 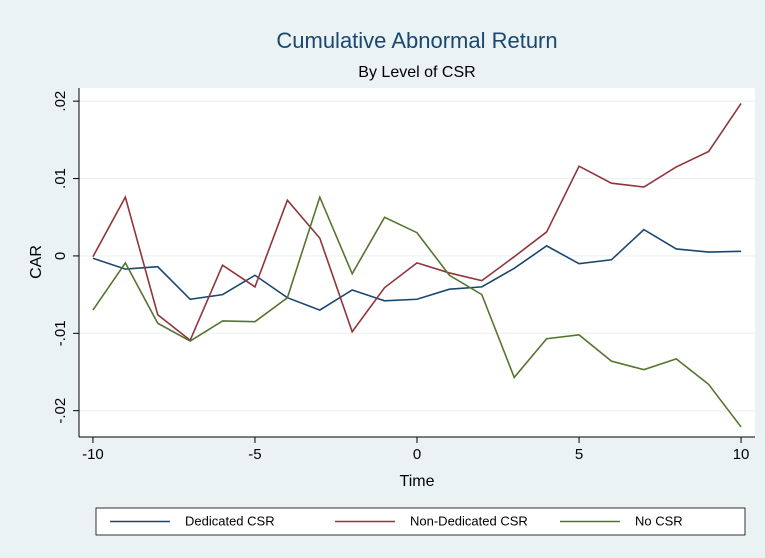 What do you see at coordinates (469, 520) in the screenshot?
I see `legend-label: Non-Dedicated CSR` at bounding box center [469, 520].